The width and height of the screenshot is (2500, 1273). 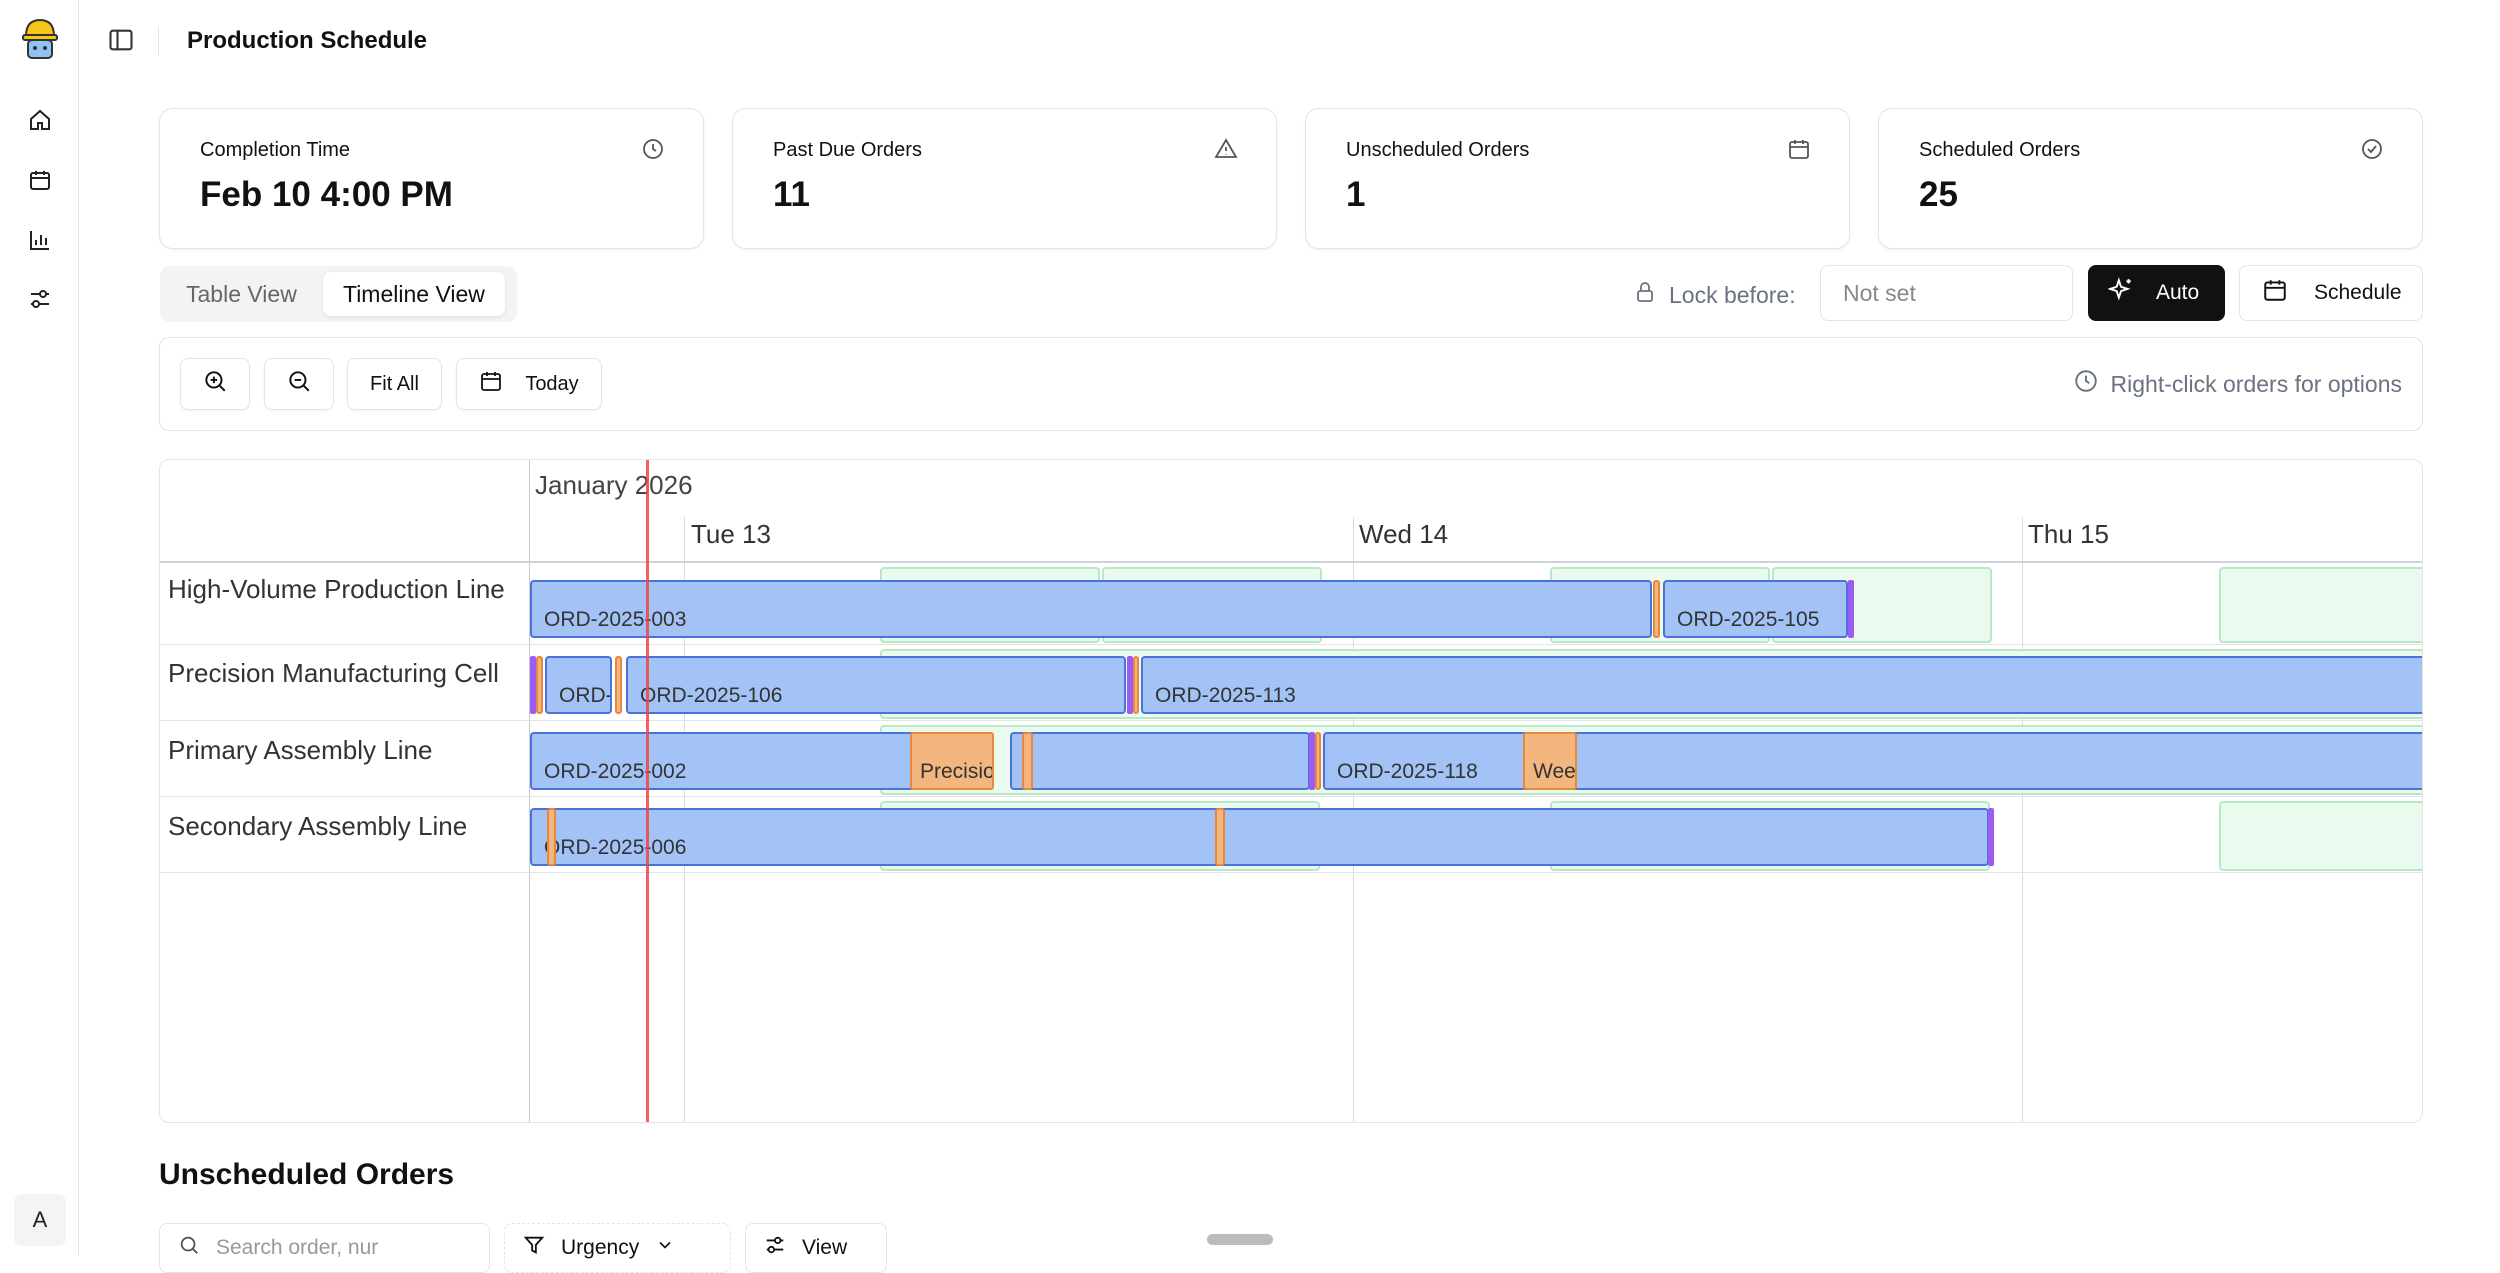 What do you see at coordinates (1438, 150) in the screenshot?
I see `stat-label: Unscheduled Orders` at bounding box center [1438, 150].